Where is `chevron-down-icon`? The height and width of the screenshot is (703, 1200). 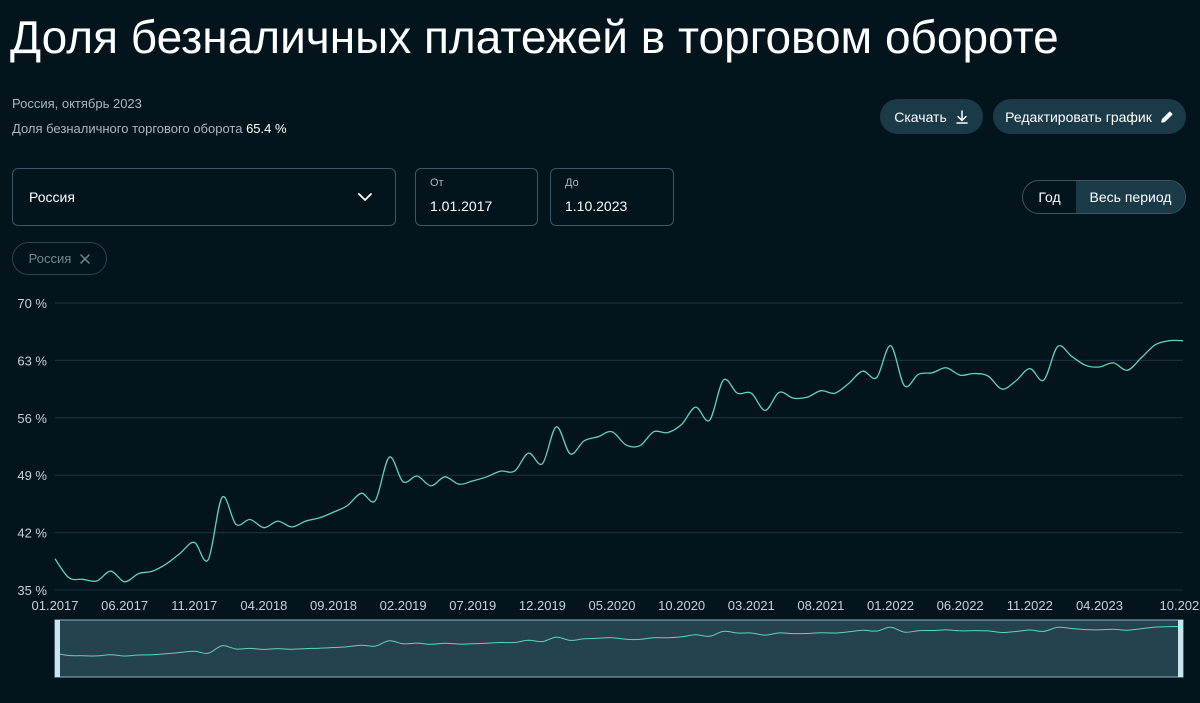
chevron-down-icon is located at coordinates (365, 197).